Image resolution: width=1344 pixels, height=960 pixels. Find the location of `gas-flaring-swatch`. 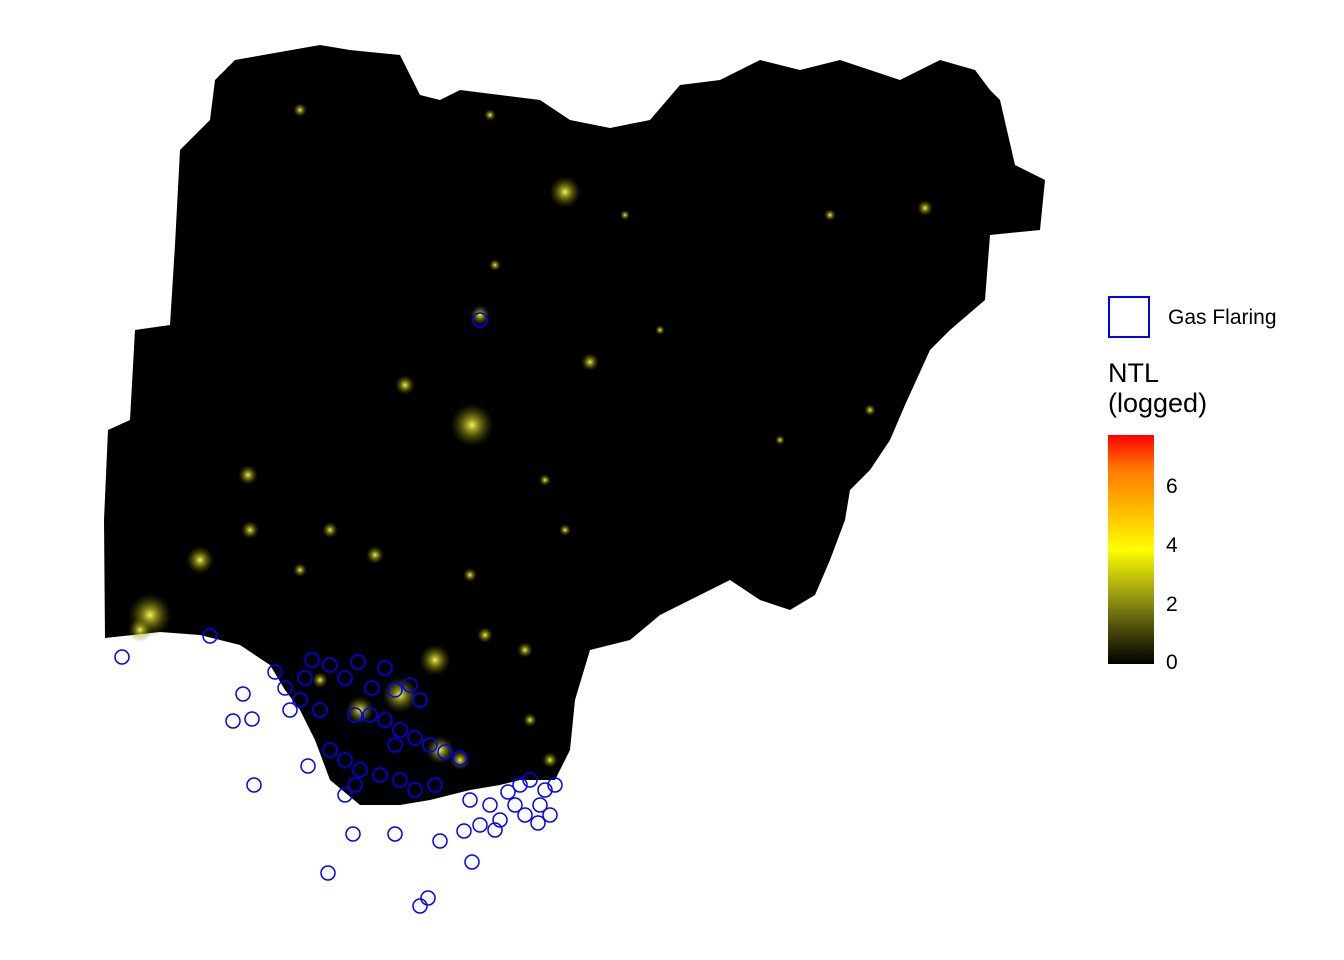

gas-flaring-swatch is located at coordinates (1129, 317).